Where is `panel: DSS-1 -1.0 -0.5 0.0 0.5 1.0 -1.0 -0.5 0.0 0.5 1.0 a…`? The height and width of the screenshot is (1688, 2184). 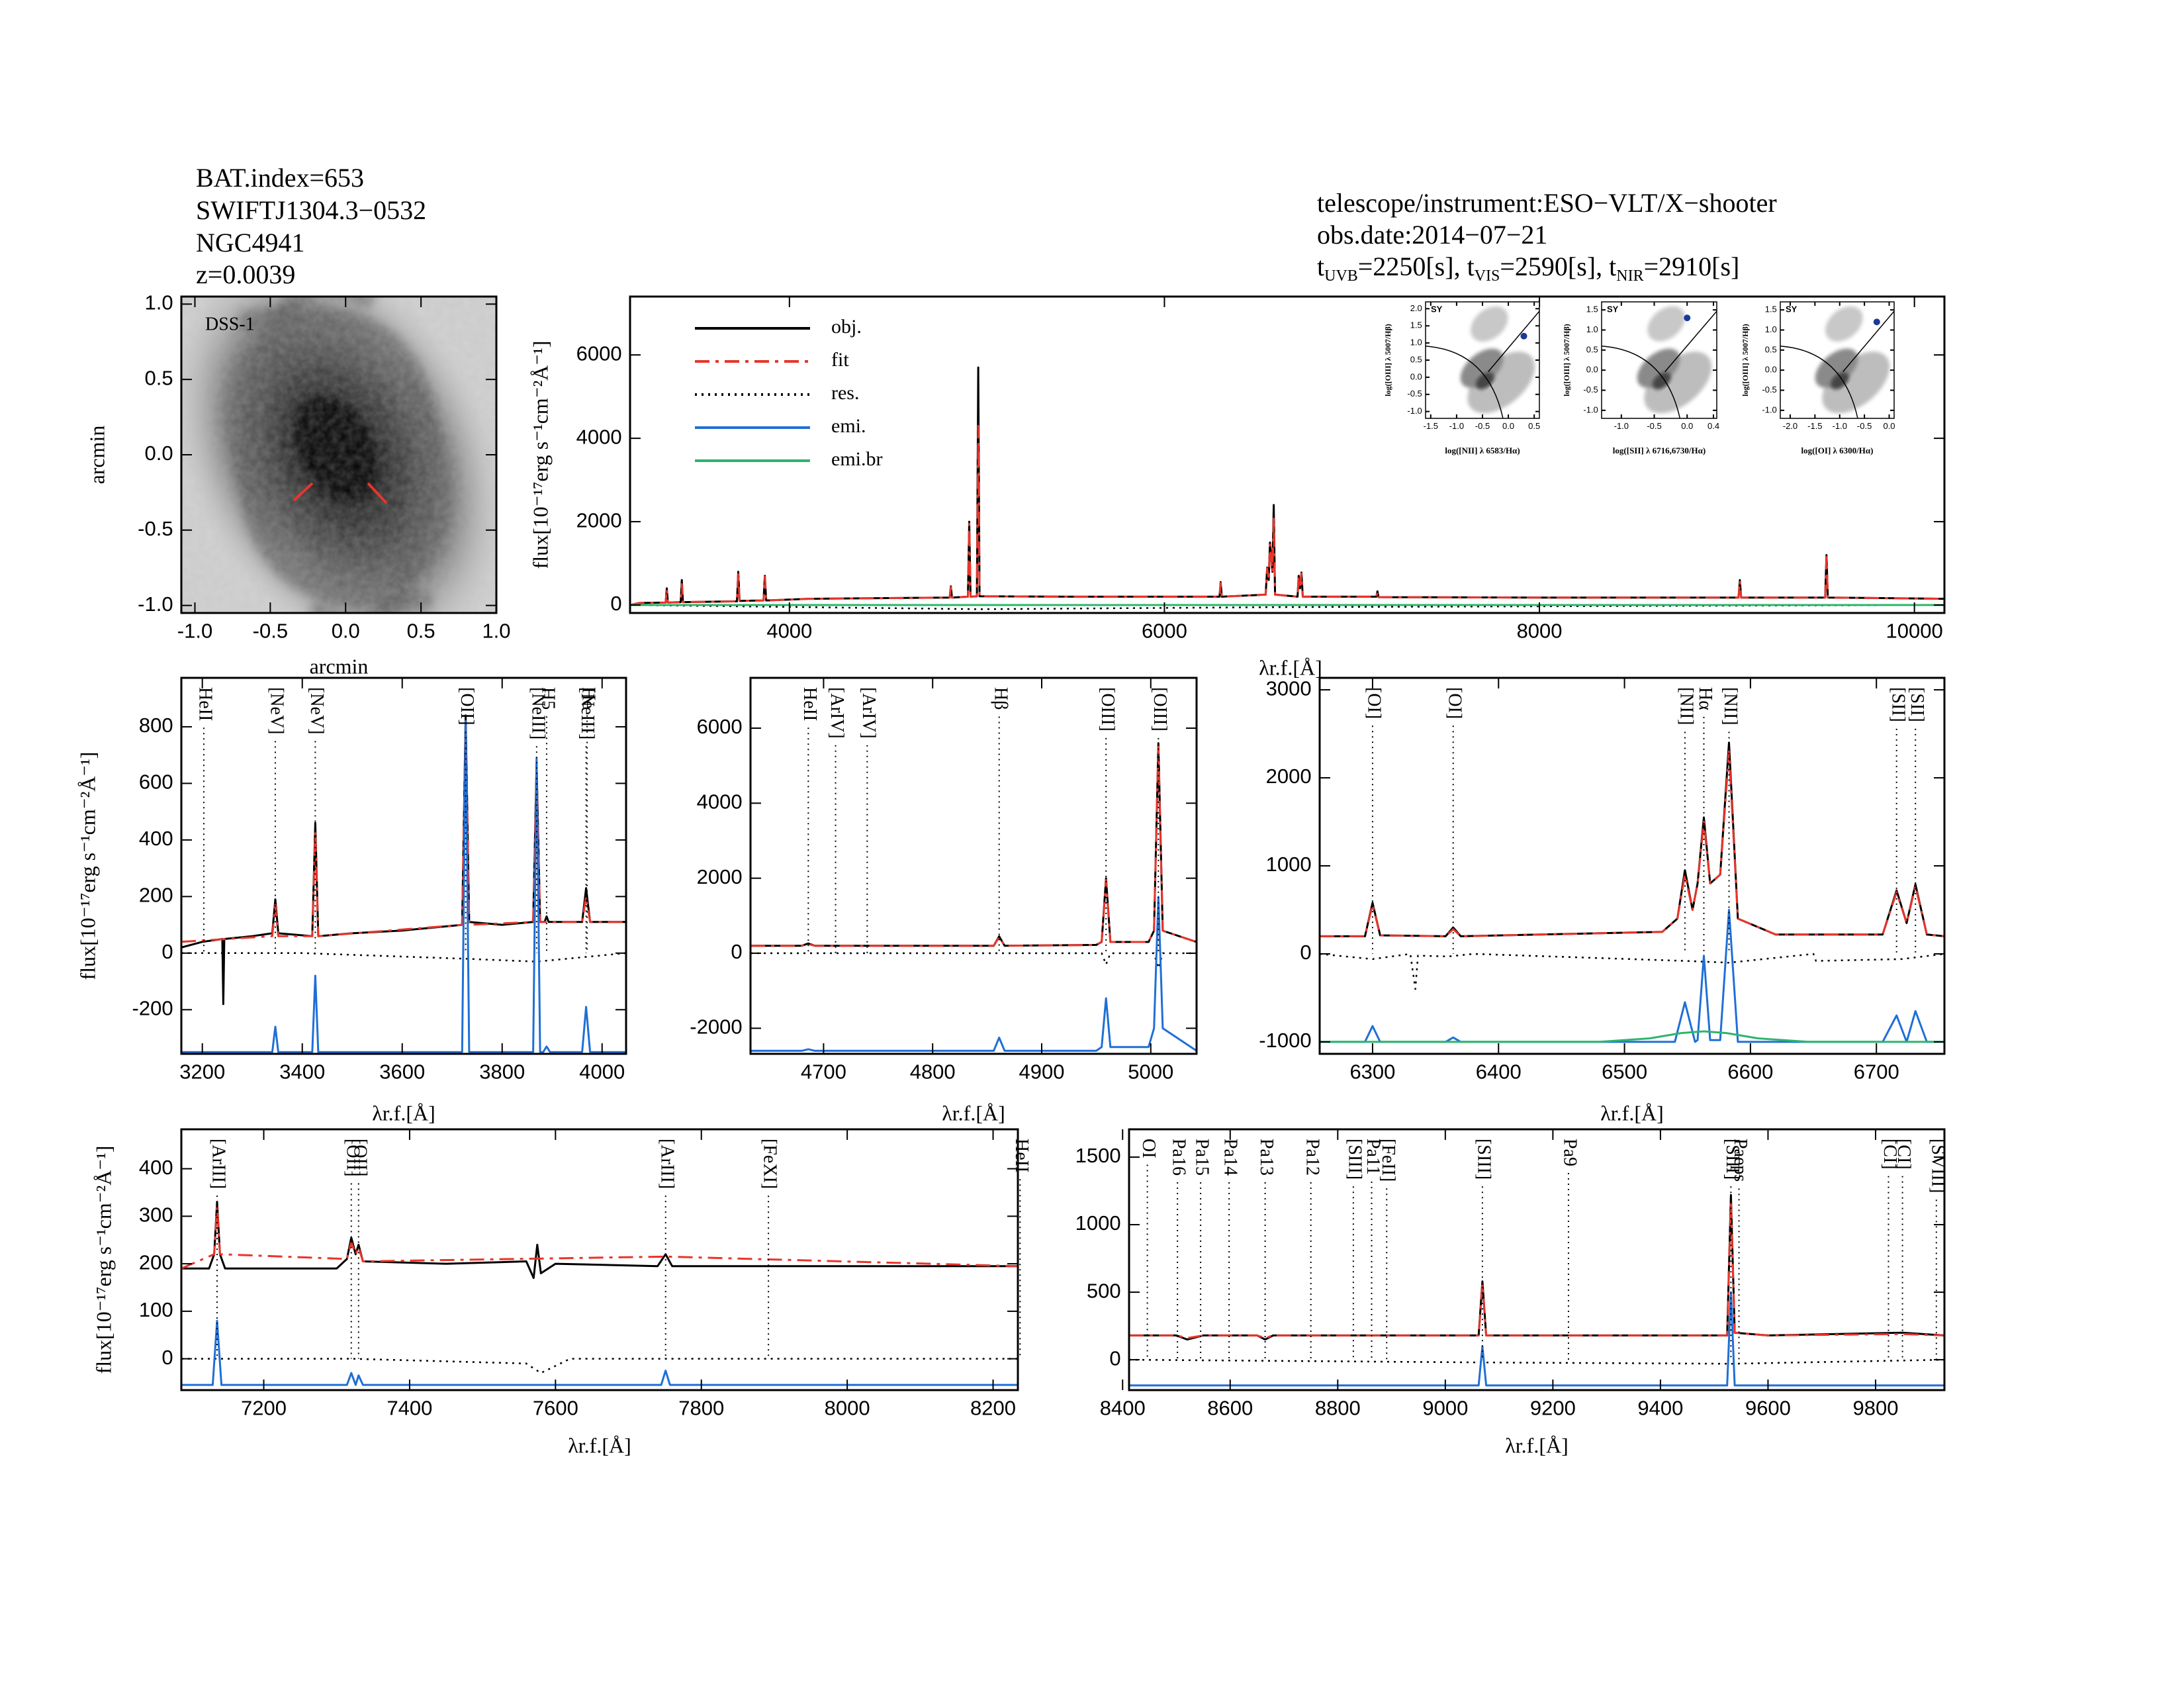 panel: DSS-1 -1.0 -0.5 0.0 0.5 1.0 -1.0 -0.5 0.0 0.5 1.0 a… is located at coordinates (297, 485).